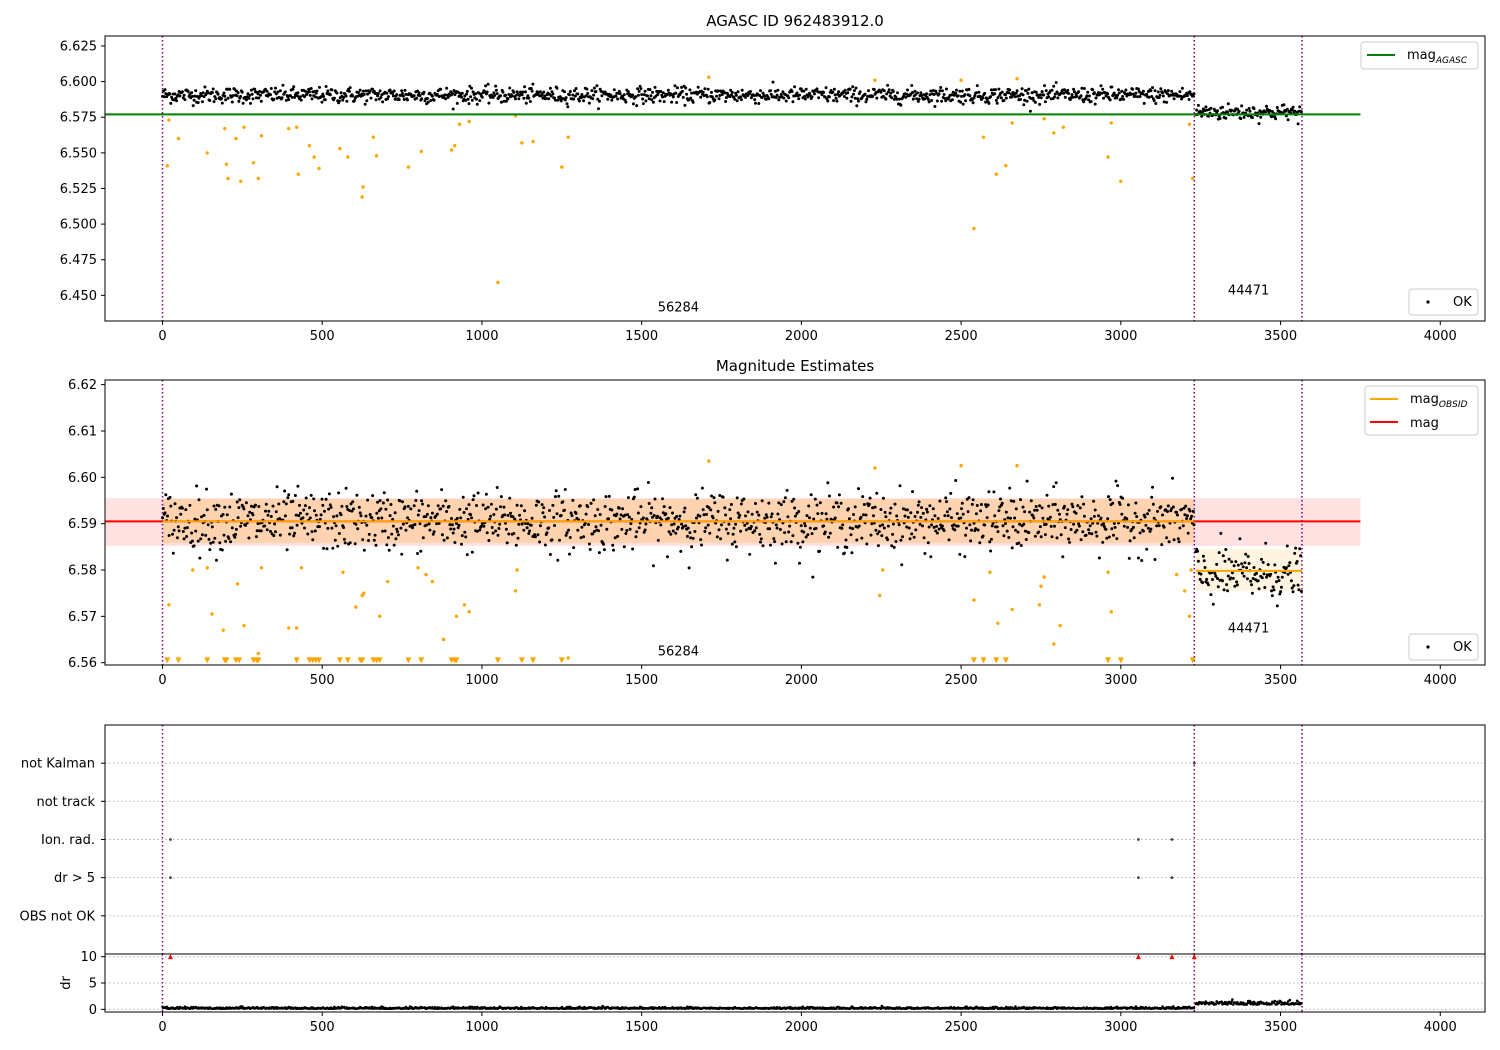  What do you see at coordinates (362, 197) in the screenshot?
I see `p1-point-outlier` at bounding box center [362, 197].